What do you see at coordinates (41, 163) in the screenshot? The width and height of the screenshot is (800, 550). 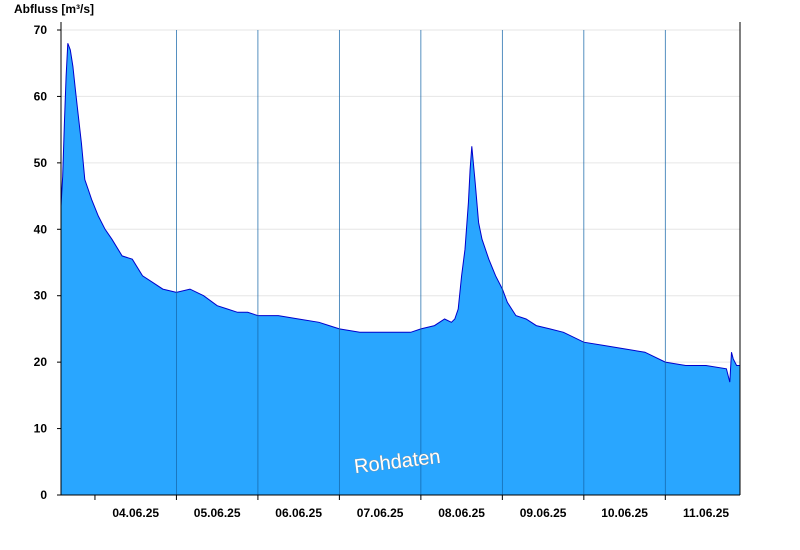 I see `y-tick-label: 50` at bounding box center [41, 163].